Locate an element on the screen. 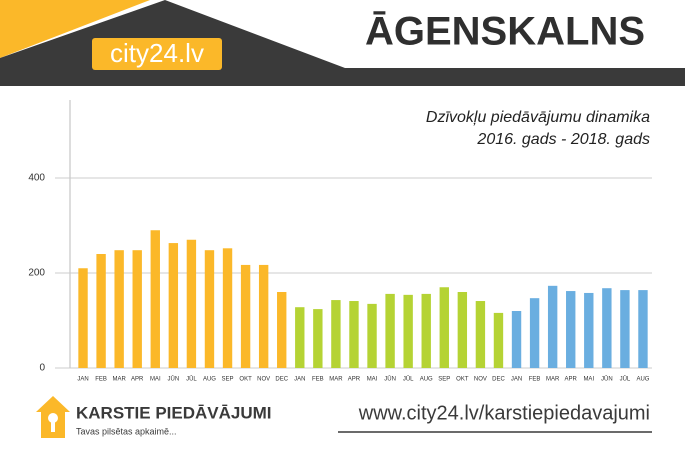 This screenshot has height=457, width=685. url: www.city24.lv/karstiepiedavajumi is located at coordinates (504, 413).